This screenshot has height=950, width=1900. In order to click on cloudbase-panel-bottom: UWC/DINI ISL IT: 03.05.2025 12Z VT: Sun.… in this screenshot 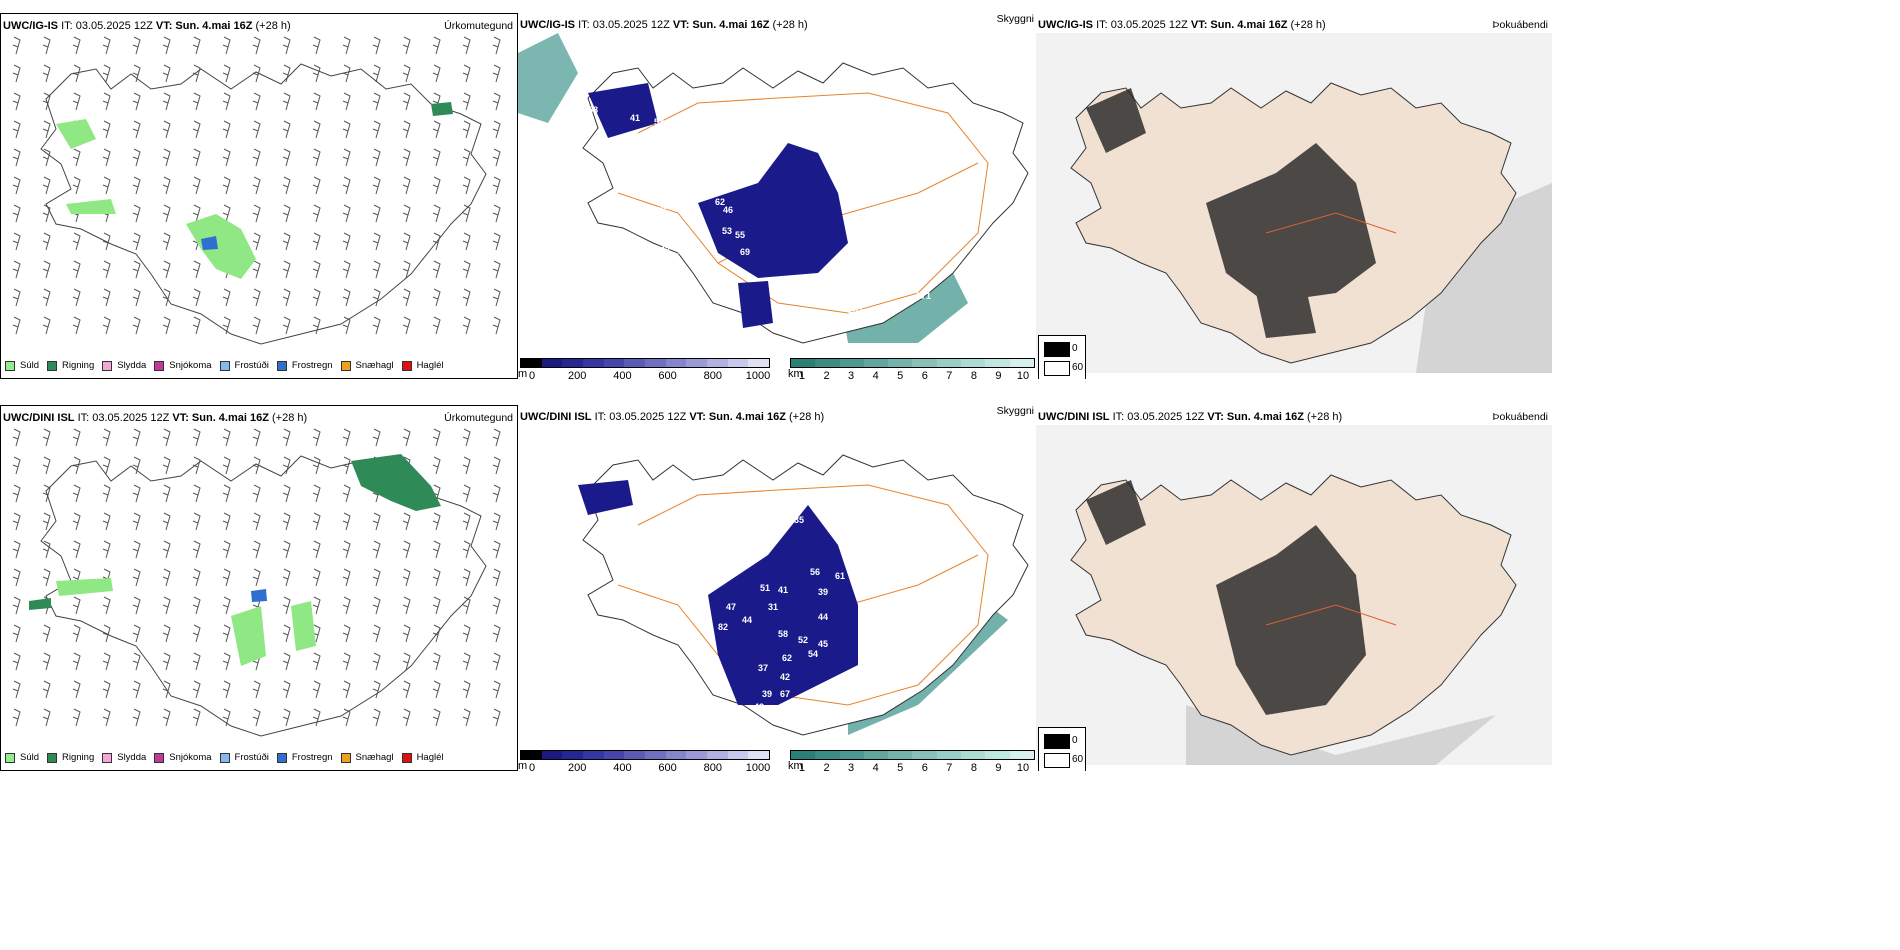, I will do `click(777, 588)`.